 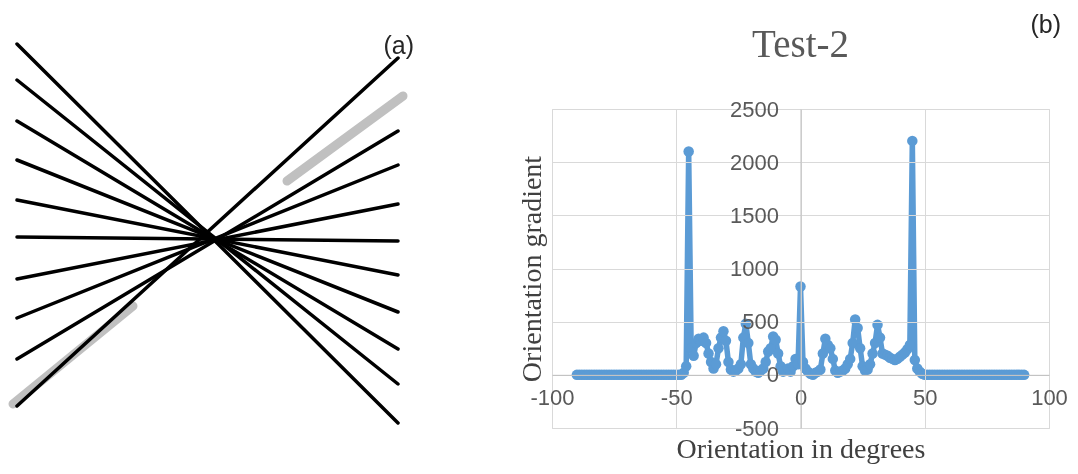 What do you see at coordinates (801, 398) in the screenshot?
I see `x-tick-label: 0` at bounding box center [801, 398].